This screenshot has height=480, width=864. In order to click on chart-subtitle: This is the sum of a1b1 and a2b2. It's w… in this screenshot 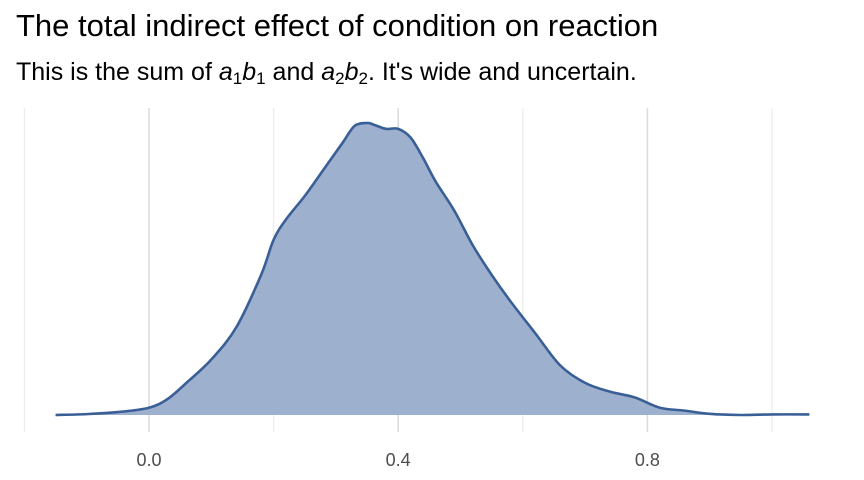, I will do `click(326, 72)`.